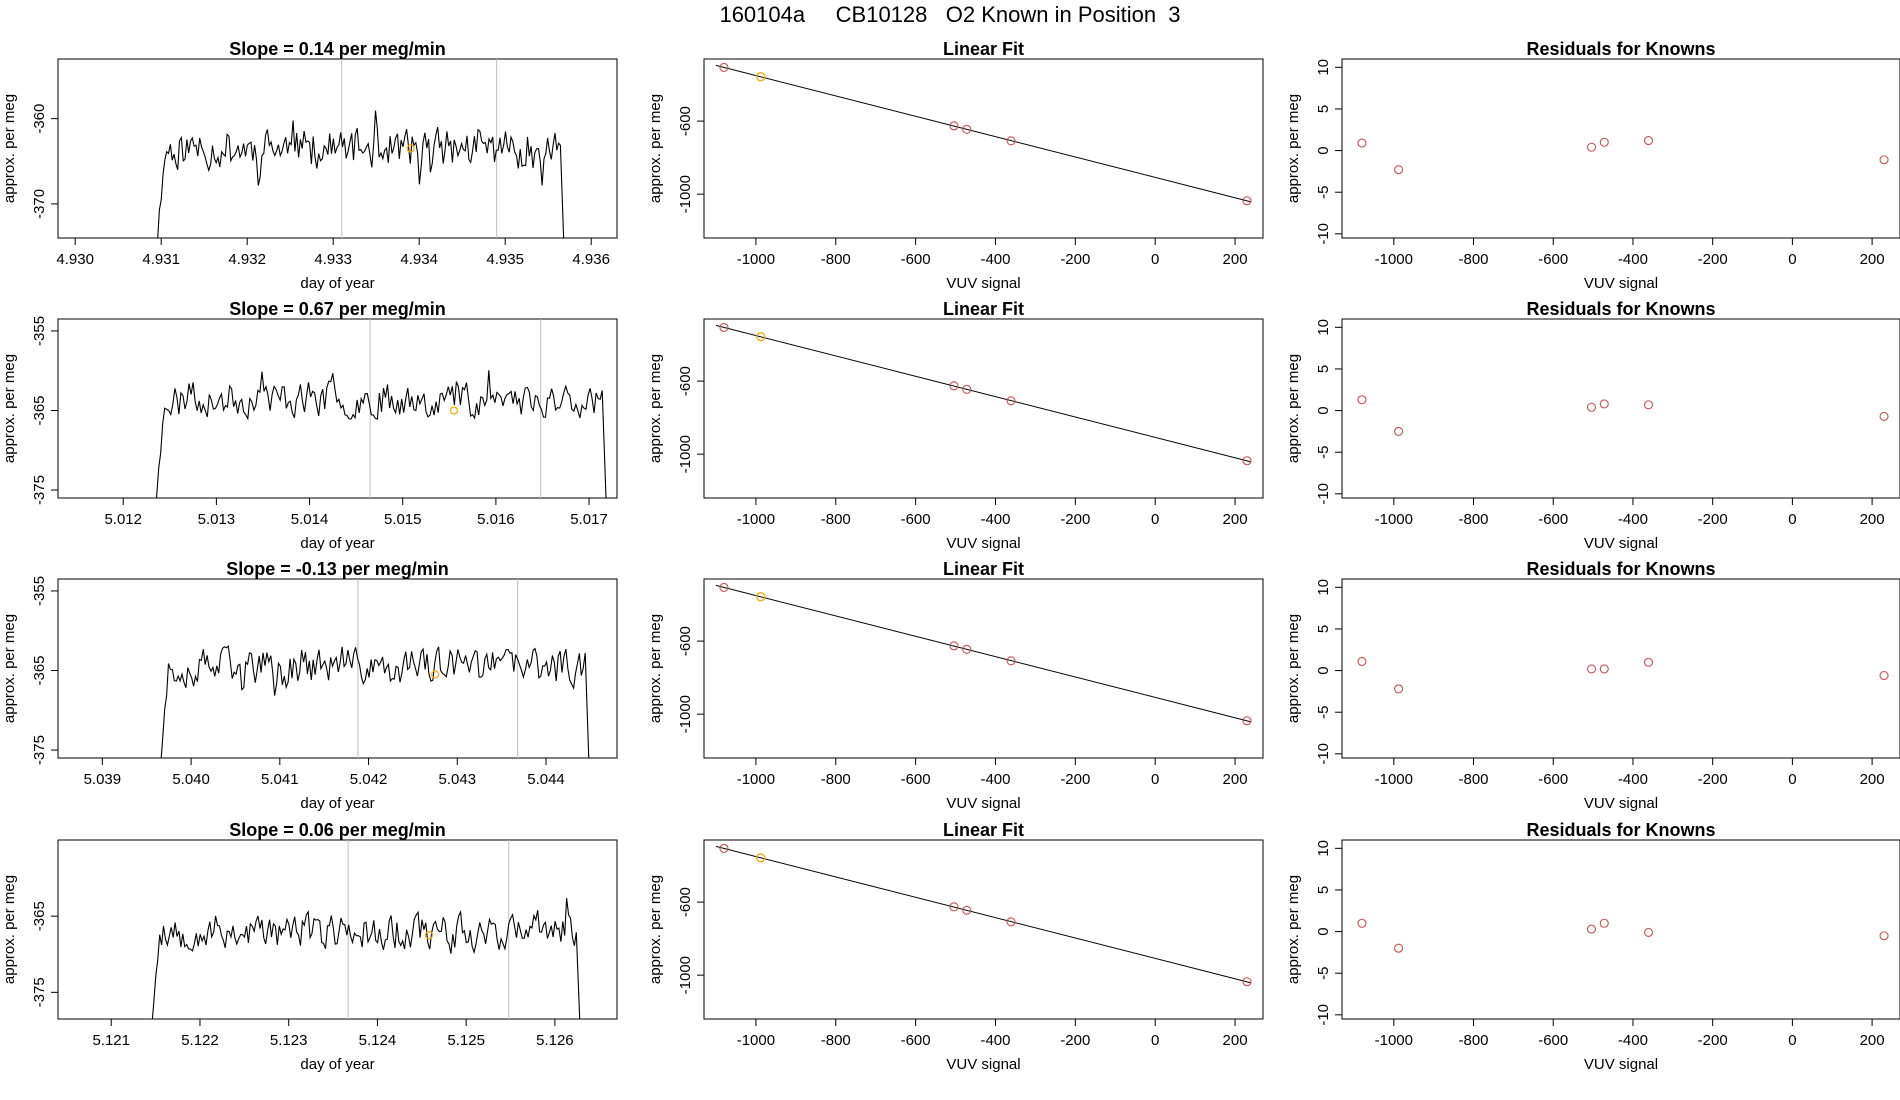  I want to click on panel-title: Slope = 0.67 per meg/min, so click(337, 309).